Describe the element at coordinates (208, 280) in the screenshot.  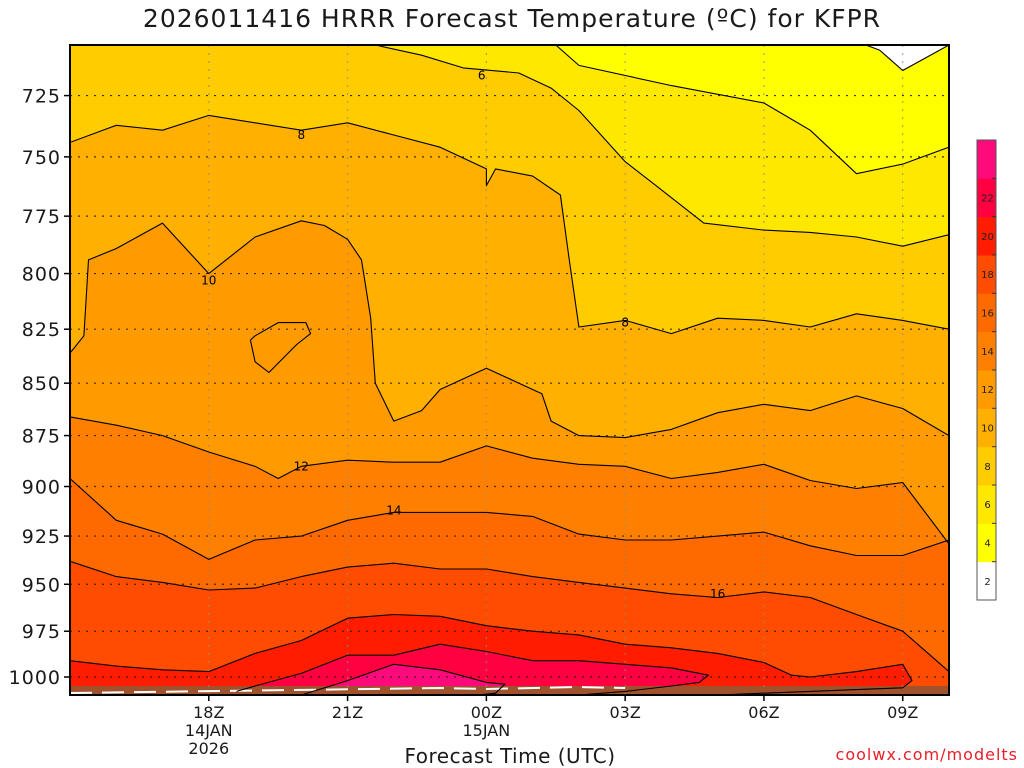
I see `contour-label: 10` at that location.